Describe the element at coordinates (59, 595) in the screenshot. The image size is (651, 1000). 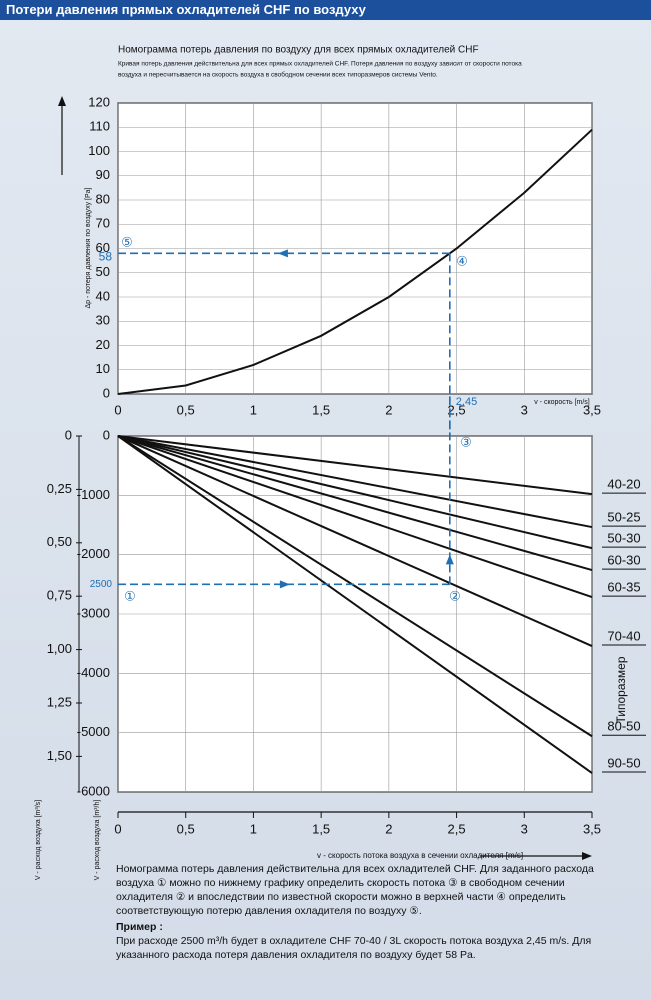
I see `y2-tick-label: 0,75` at that location.